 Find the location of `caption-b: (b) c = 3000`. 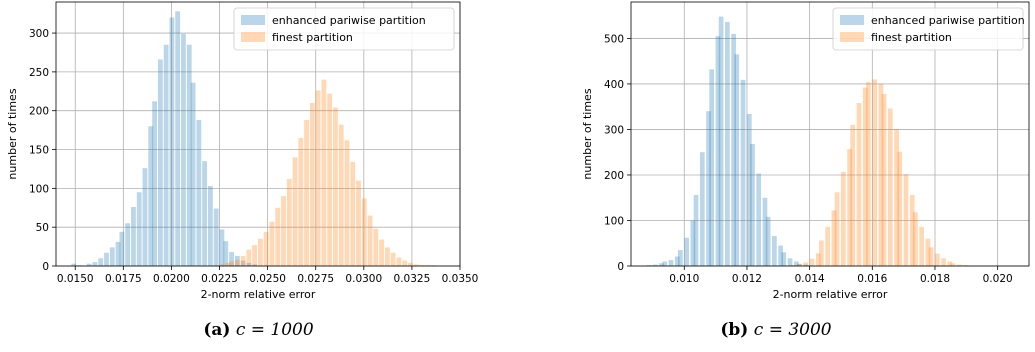

caption-b: (b) c = 3000 is located at coordinates (776, 330).